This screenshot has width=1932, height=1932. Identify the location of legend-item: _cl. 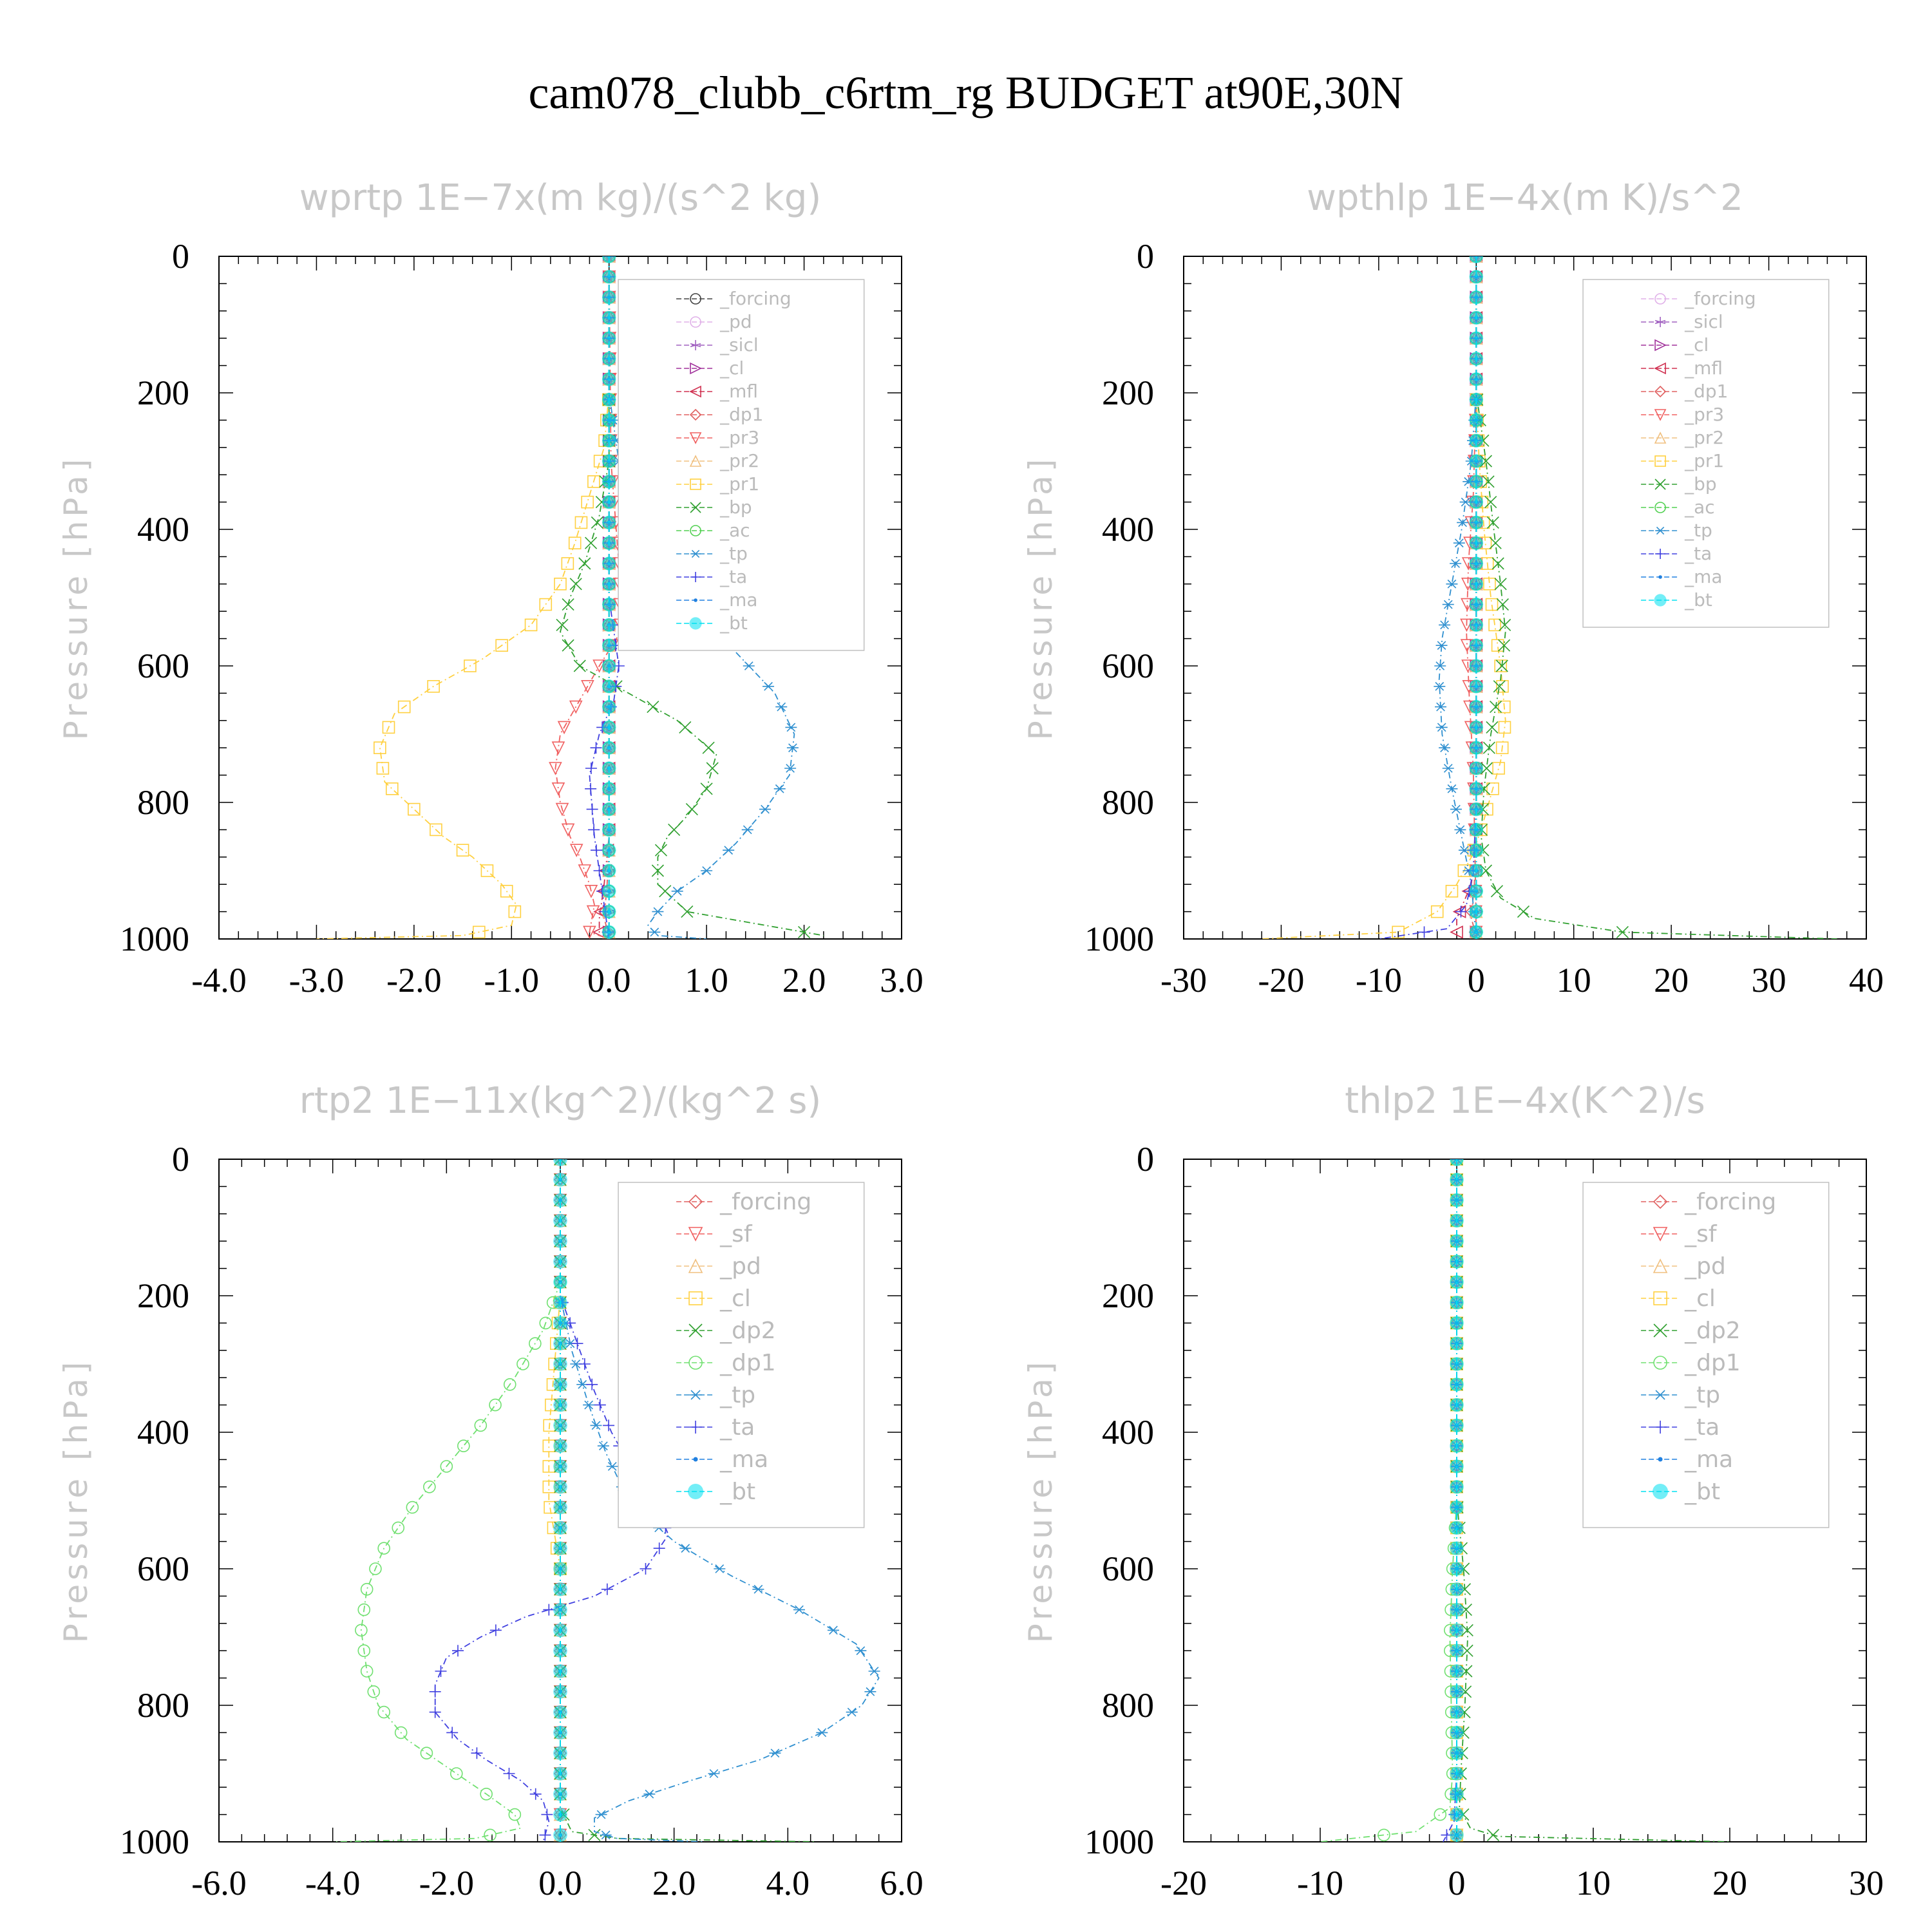
(714, 1298).